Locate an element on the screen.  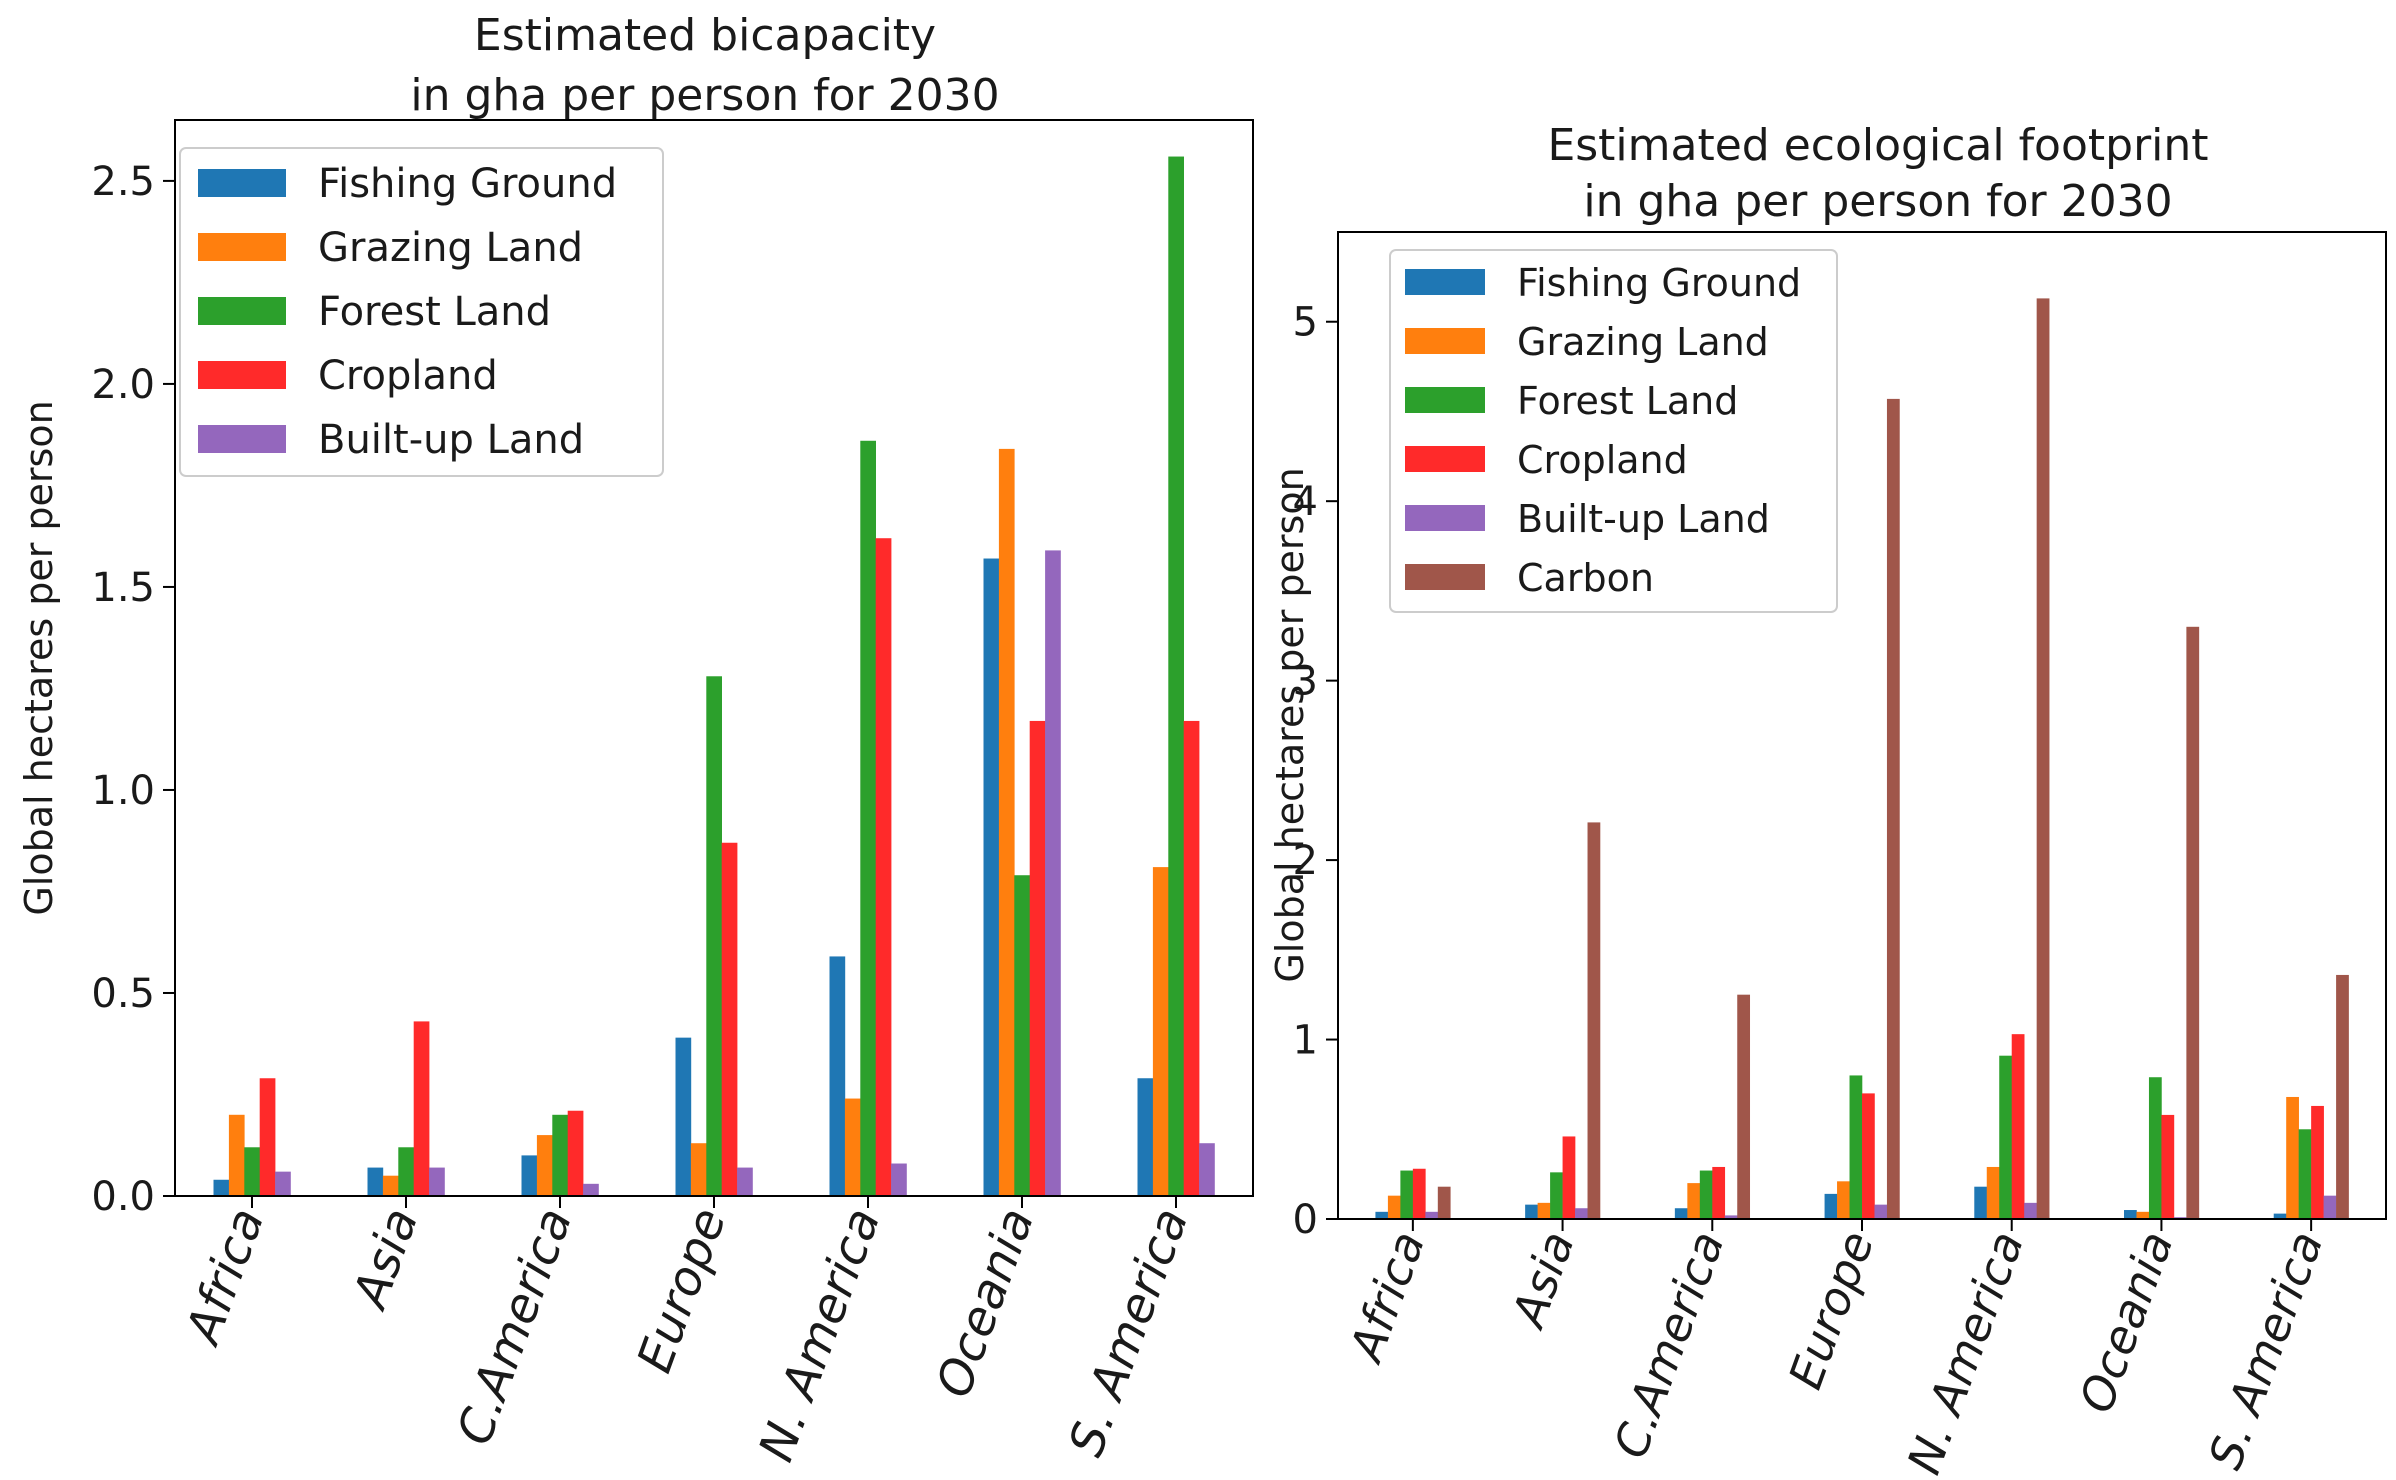
chart2-bar-europe-grazing-land is located at coordinates (1843, 1200).